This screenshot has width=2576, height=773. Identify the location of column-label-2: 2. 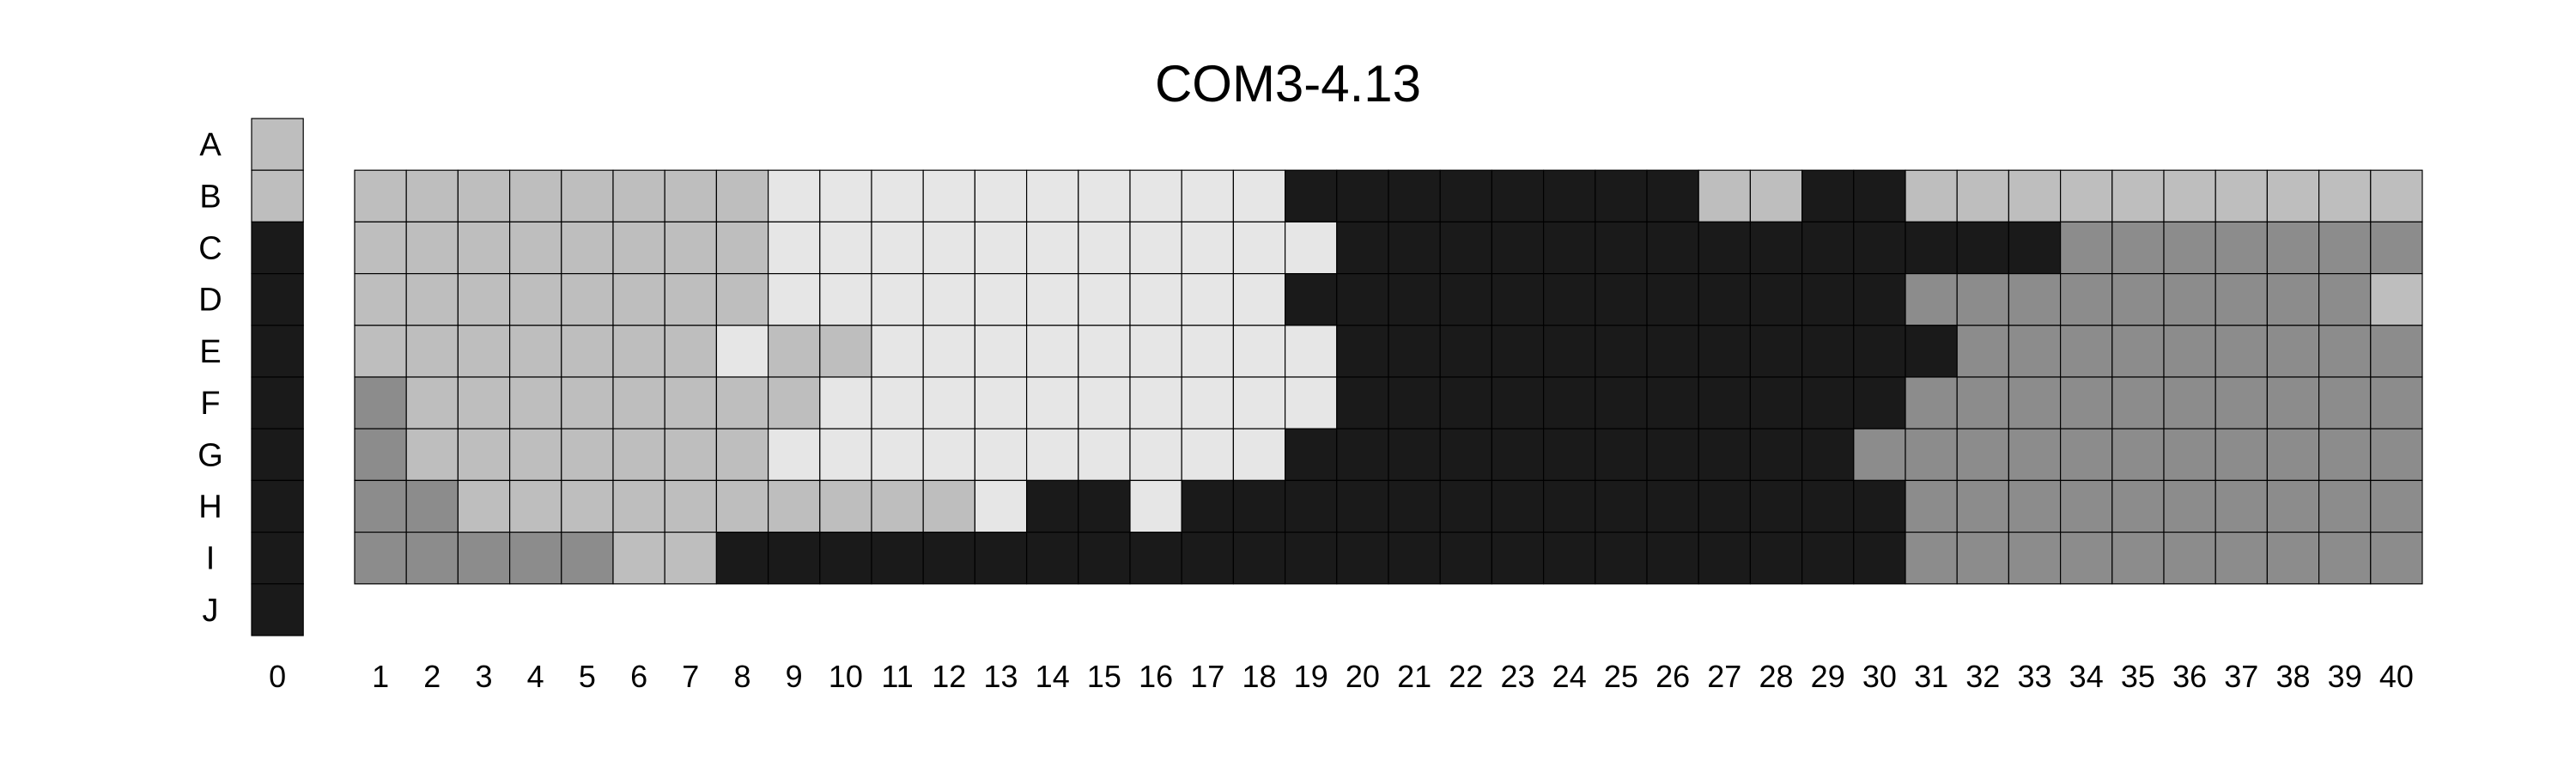
(431, 676).